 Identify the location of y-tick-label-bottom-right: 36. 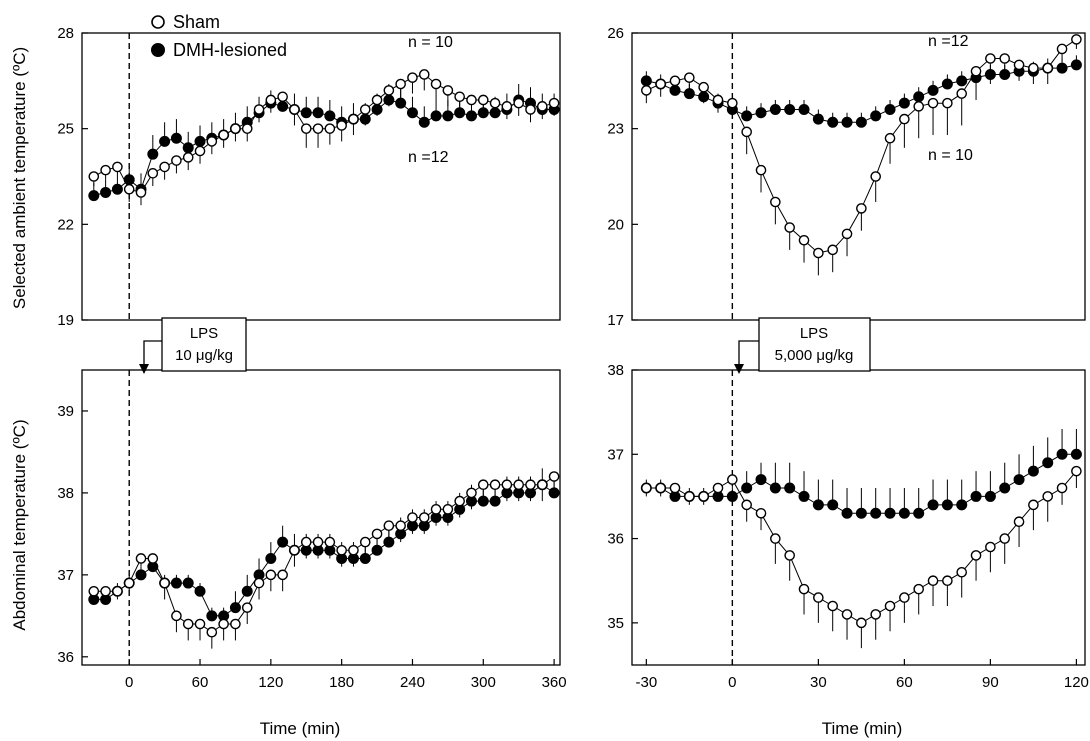
(615, 539).